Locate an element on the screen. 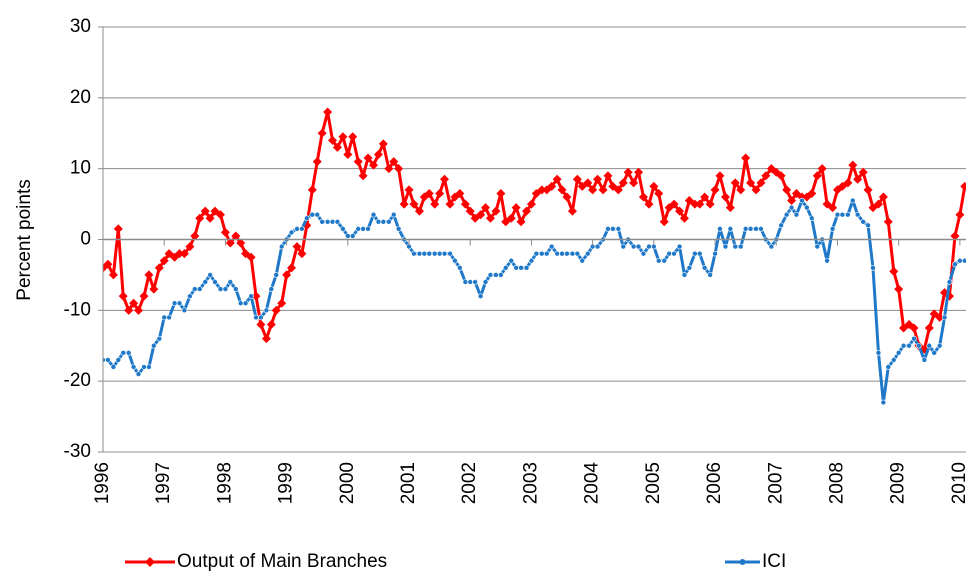  x-tick-label: 1997 is located at coordinates (163, 483).